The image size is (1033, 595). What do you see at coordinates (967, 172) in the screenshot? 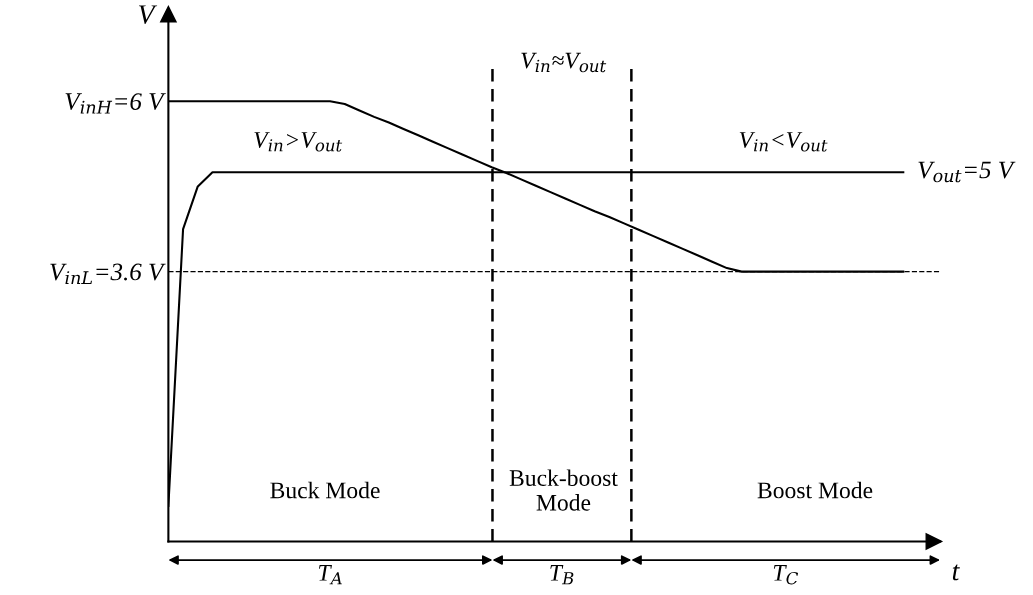
I see `series-label: V$_{out}$=5 V` at bounding box center [967, 172].